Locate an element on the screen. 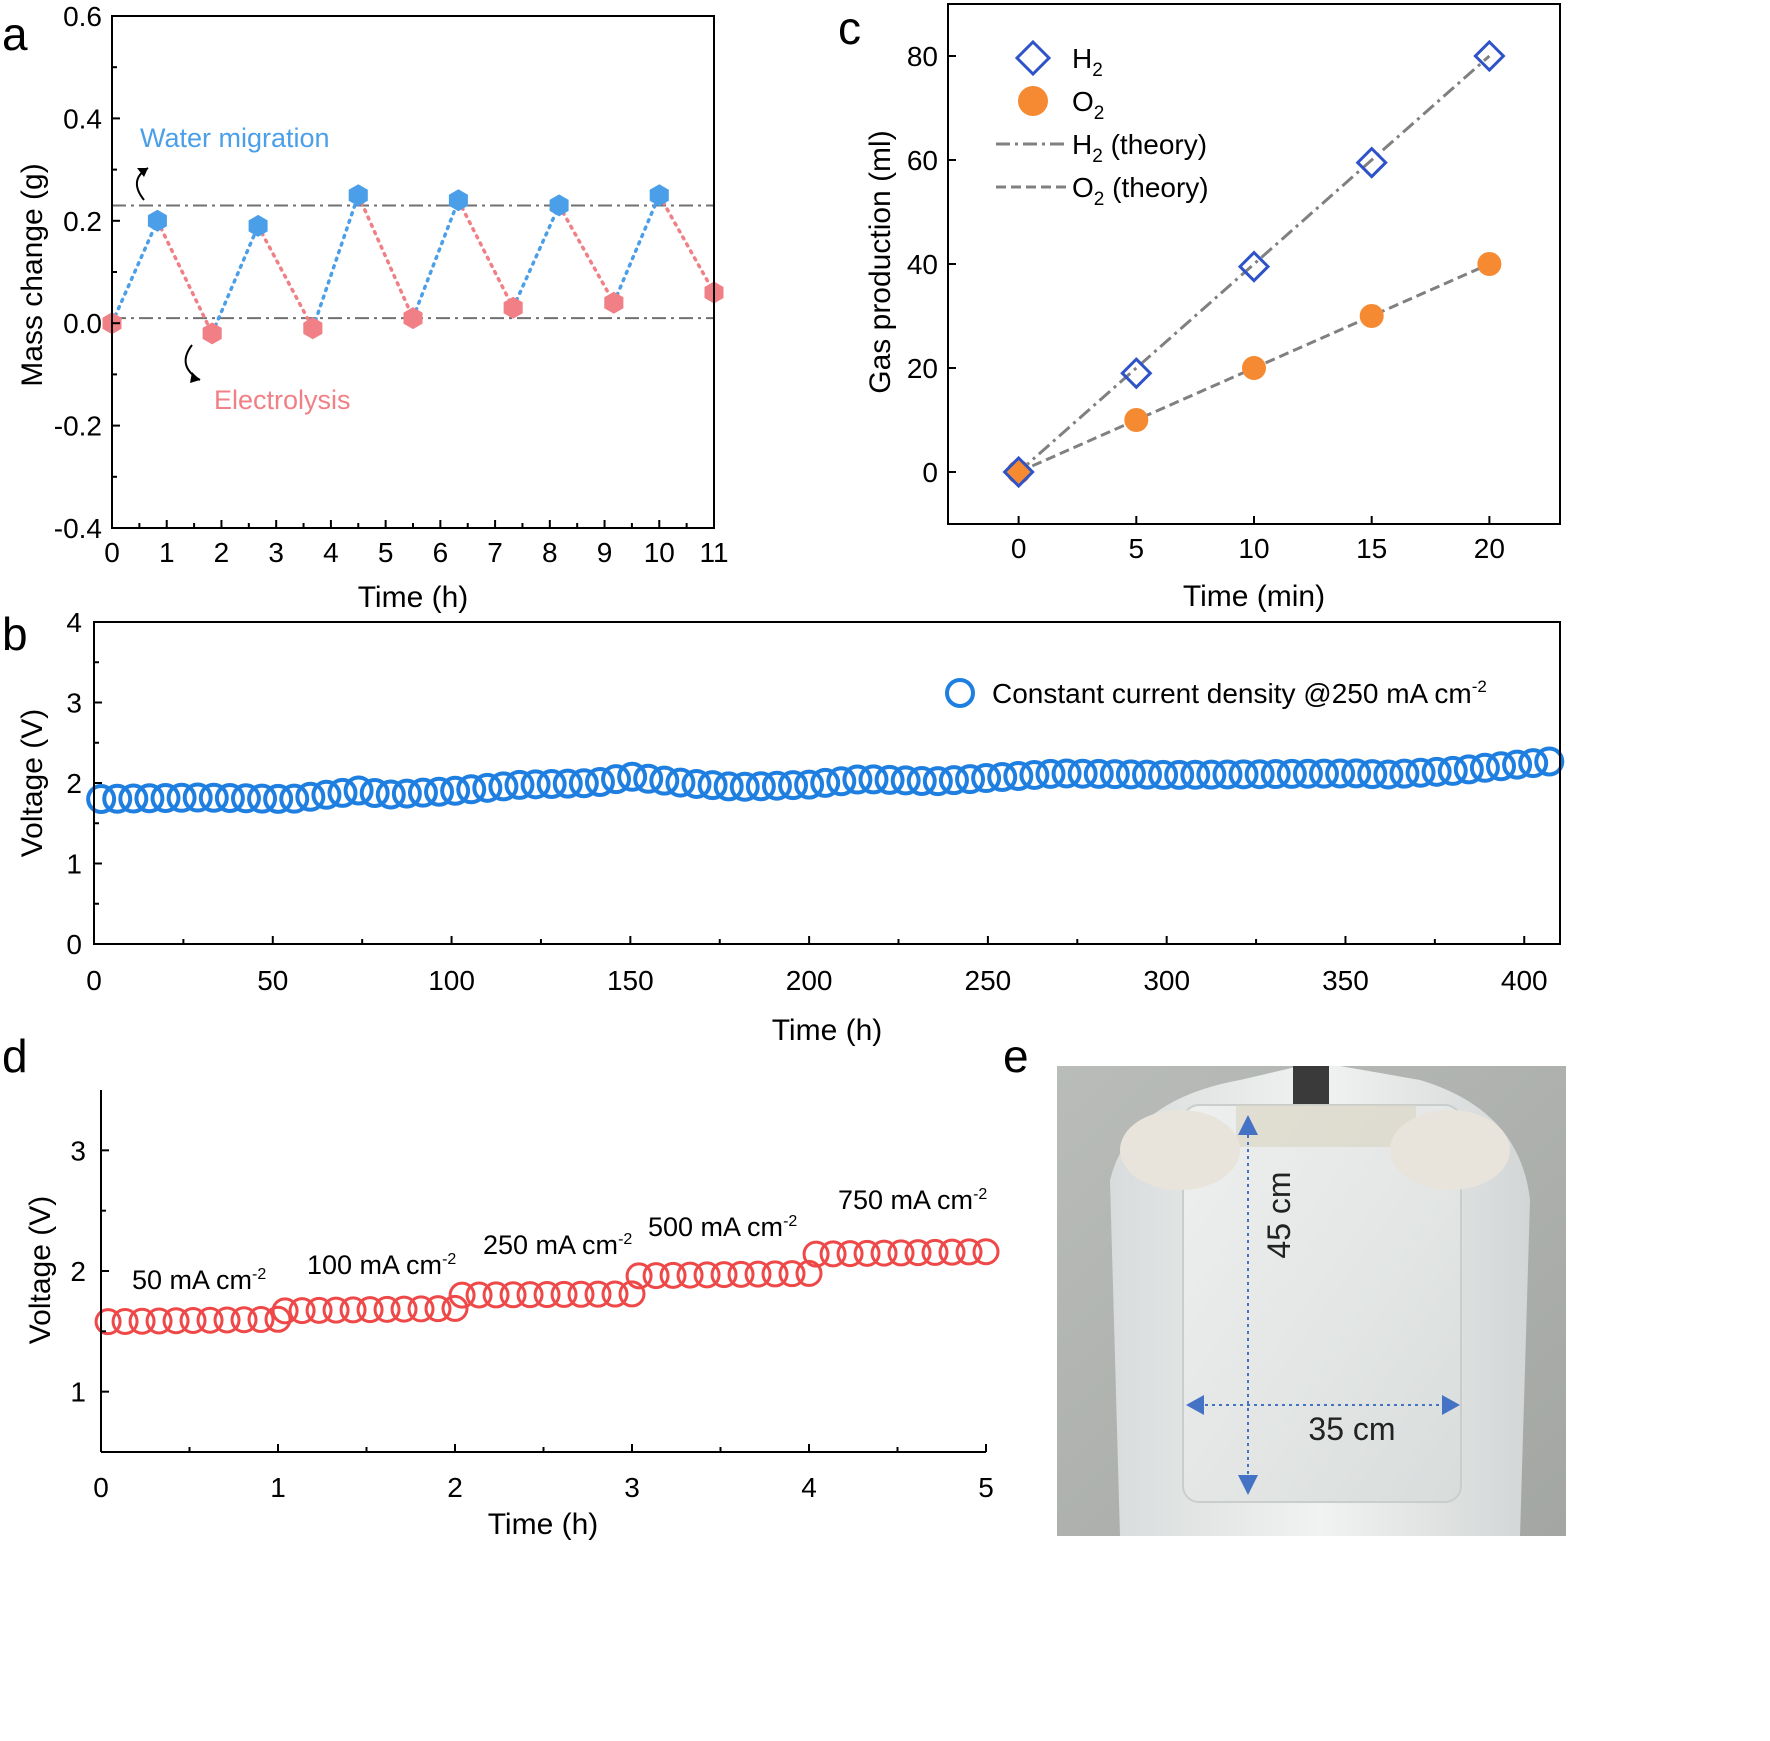 The height and width of the screenshot is (1741, 1770). o2-point is located at coordinates (1489, 264).